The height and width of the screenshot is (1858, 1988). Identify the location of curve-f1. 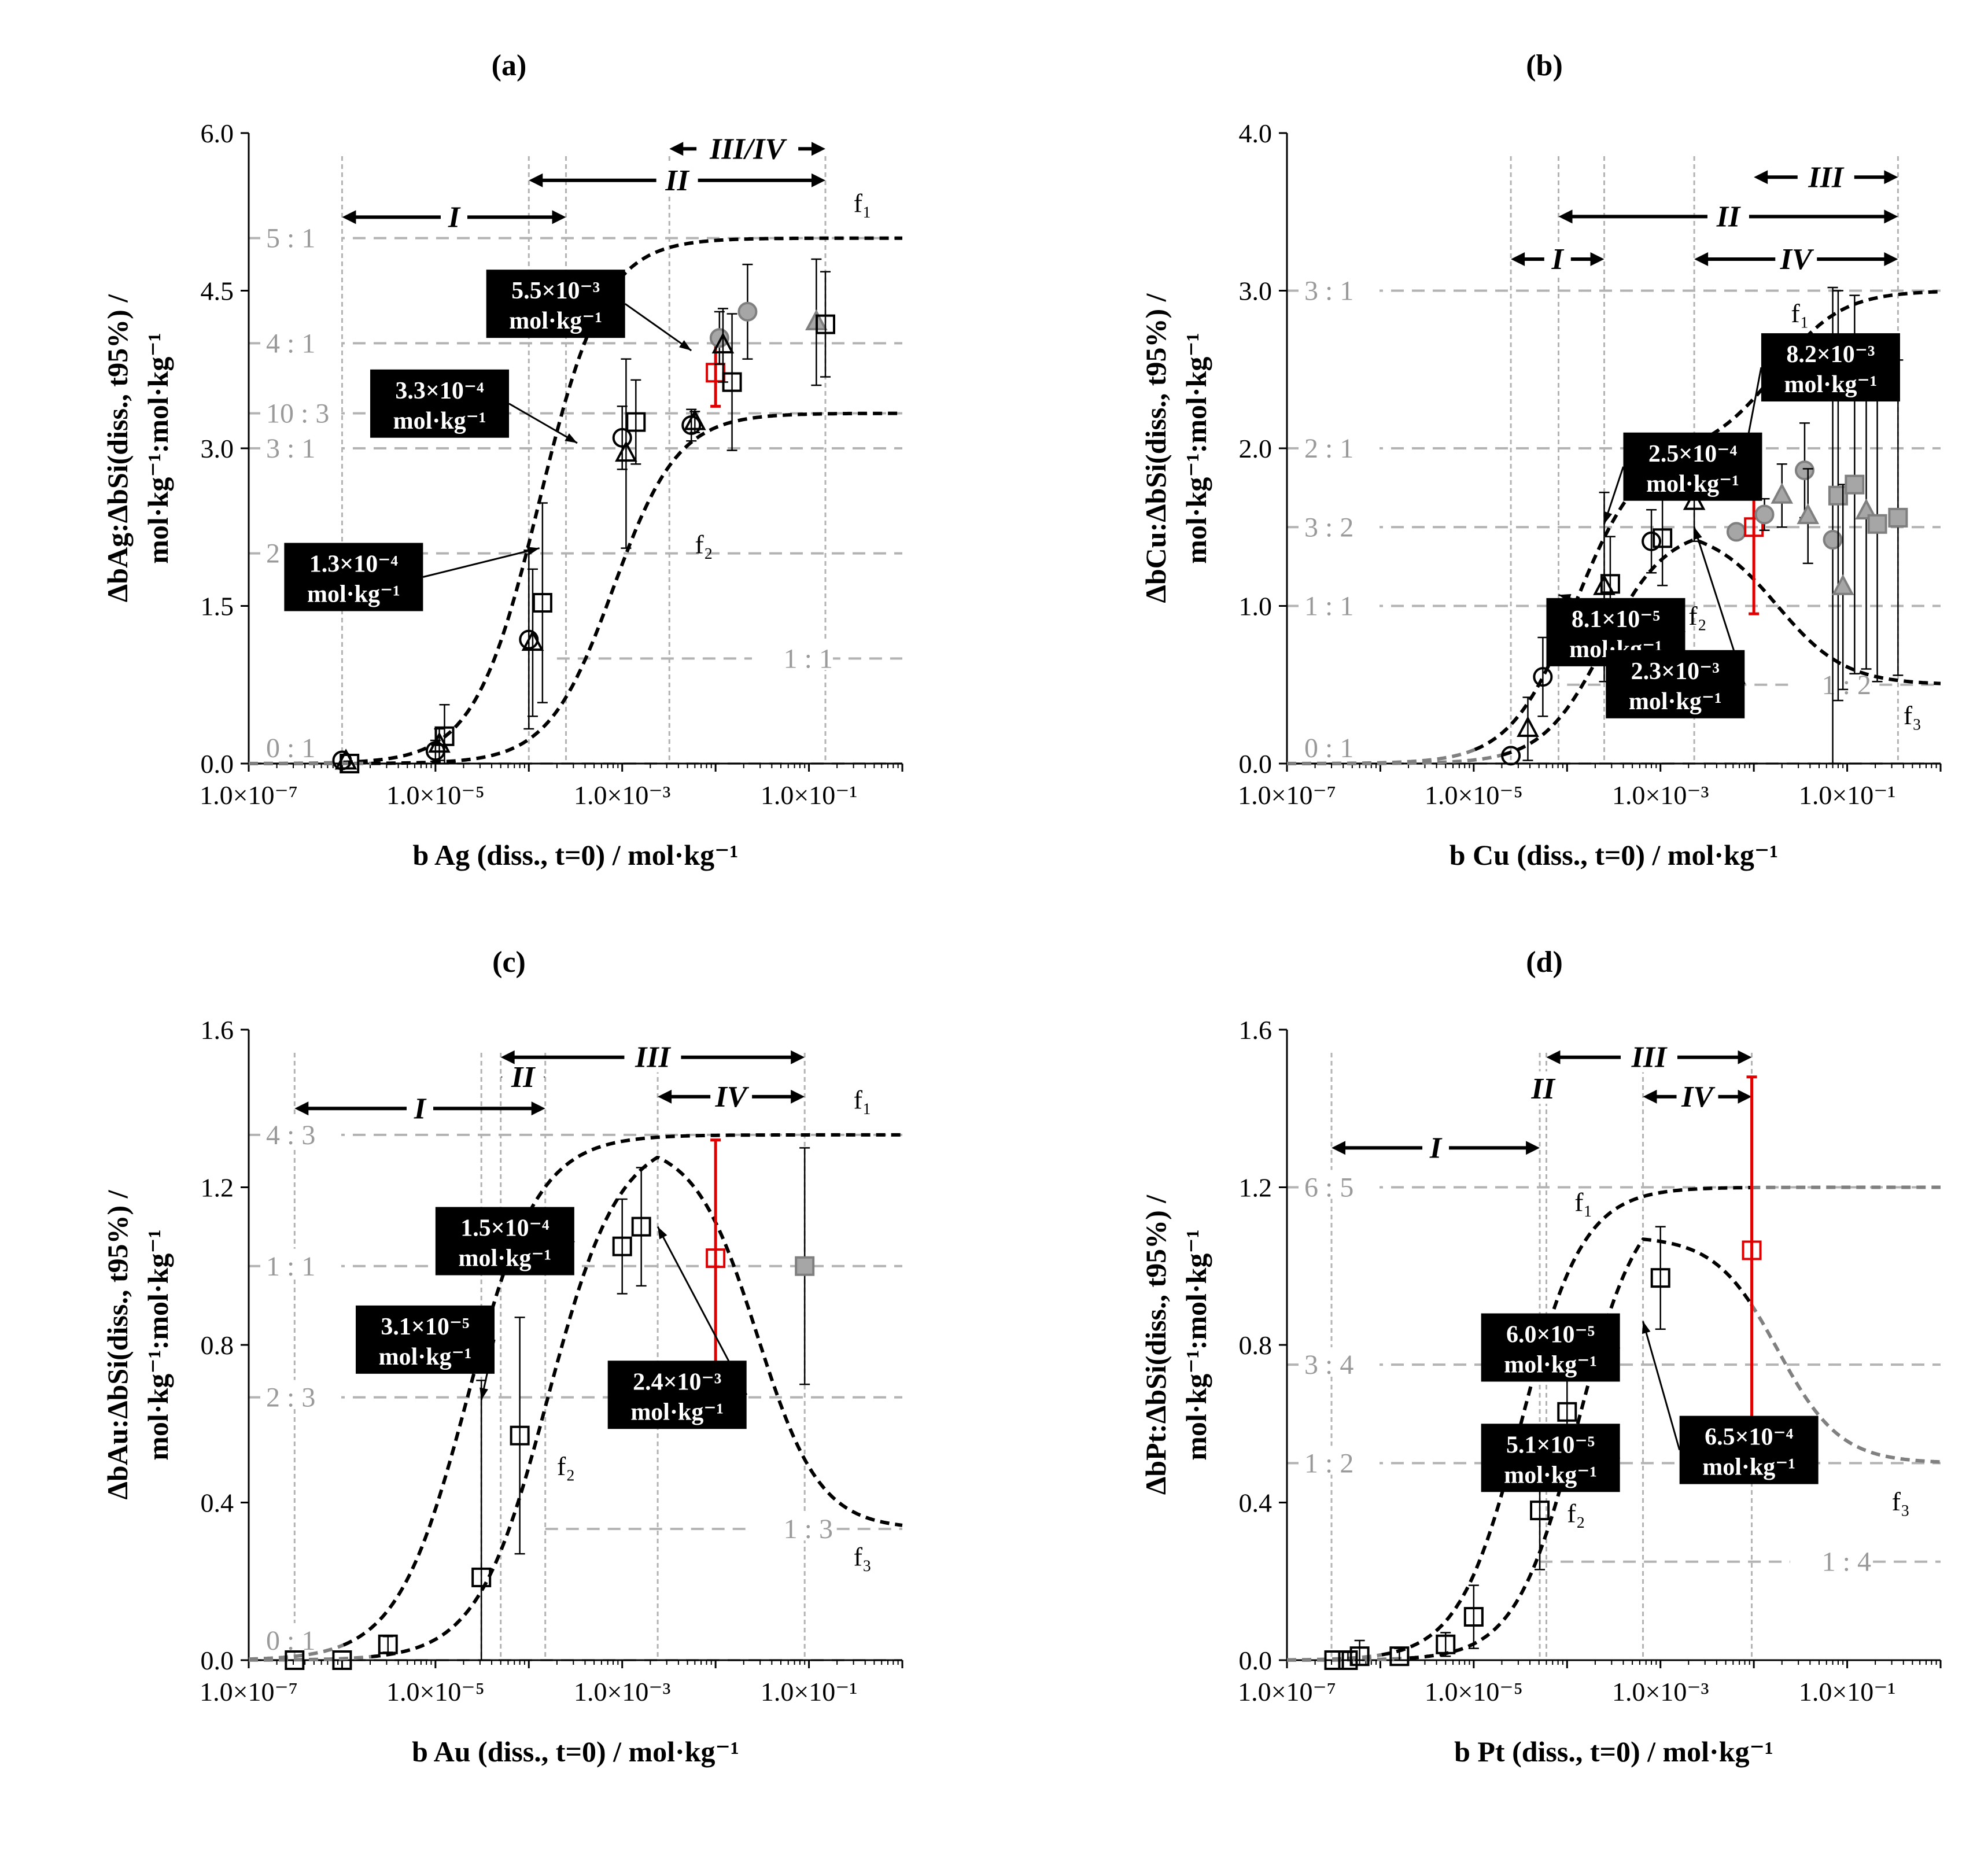
(622, 1390).